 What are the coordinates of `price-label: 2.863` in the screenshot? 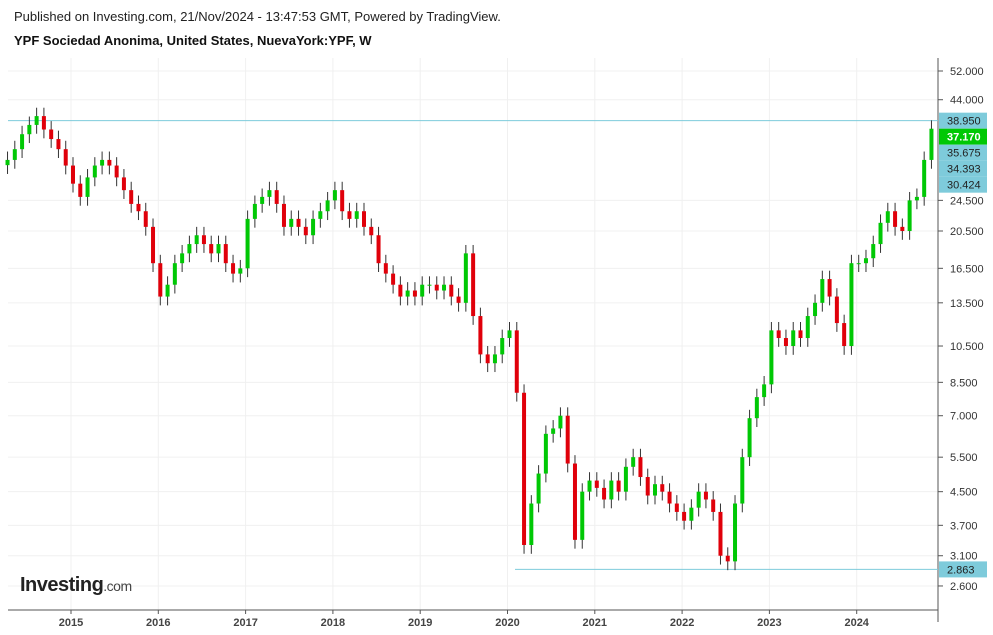 It's located at (961, 570).